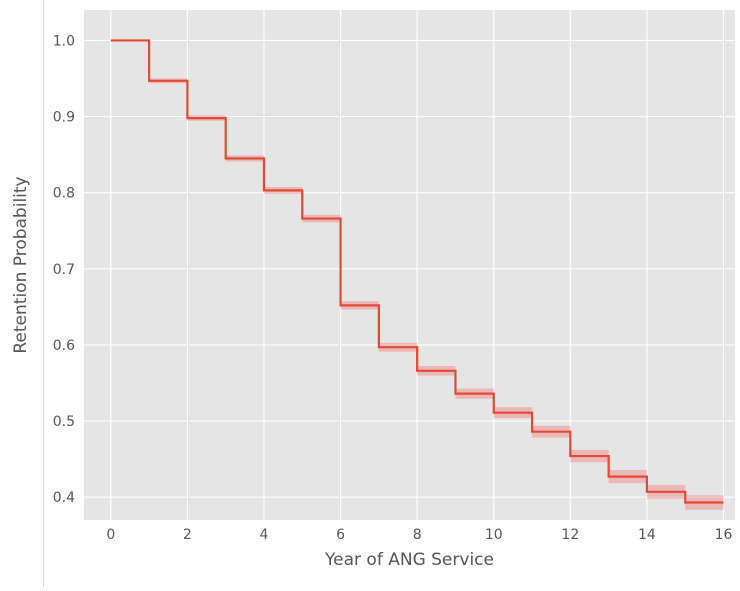 The height and width of the screenshot is (591, 740). I want to click on x-axis-label: Year of ANG Service, so click(409, 560).